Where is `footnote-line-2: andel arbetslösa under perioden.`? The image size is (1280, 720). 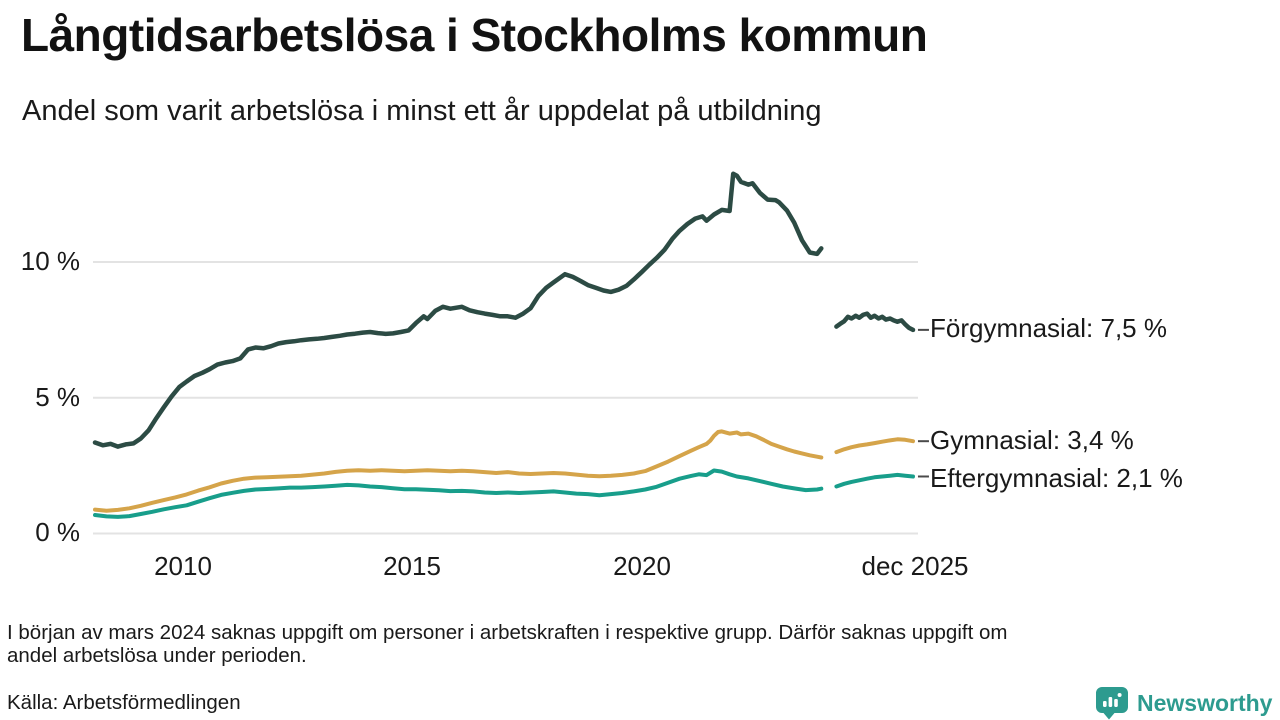 footnote-line-2: andel arbetslösa under perioden. is located at coordinates (157, 655).